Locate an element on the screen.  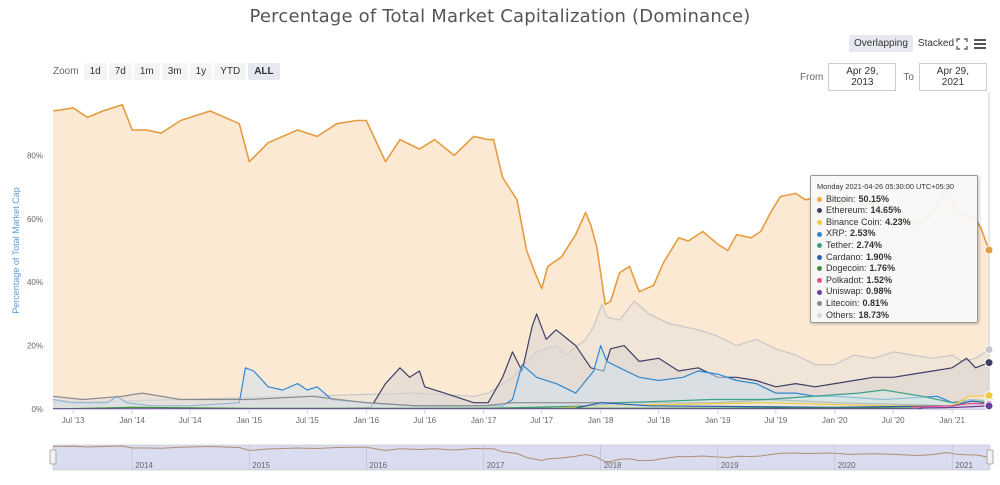
stacked-button: Stacked is located at coordinates (936, 43).